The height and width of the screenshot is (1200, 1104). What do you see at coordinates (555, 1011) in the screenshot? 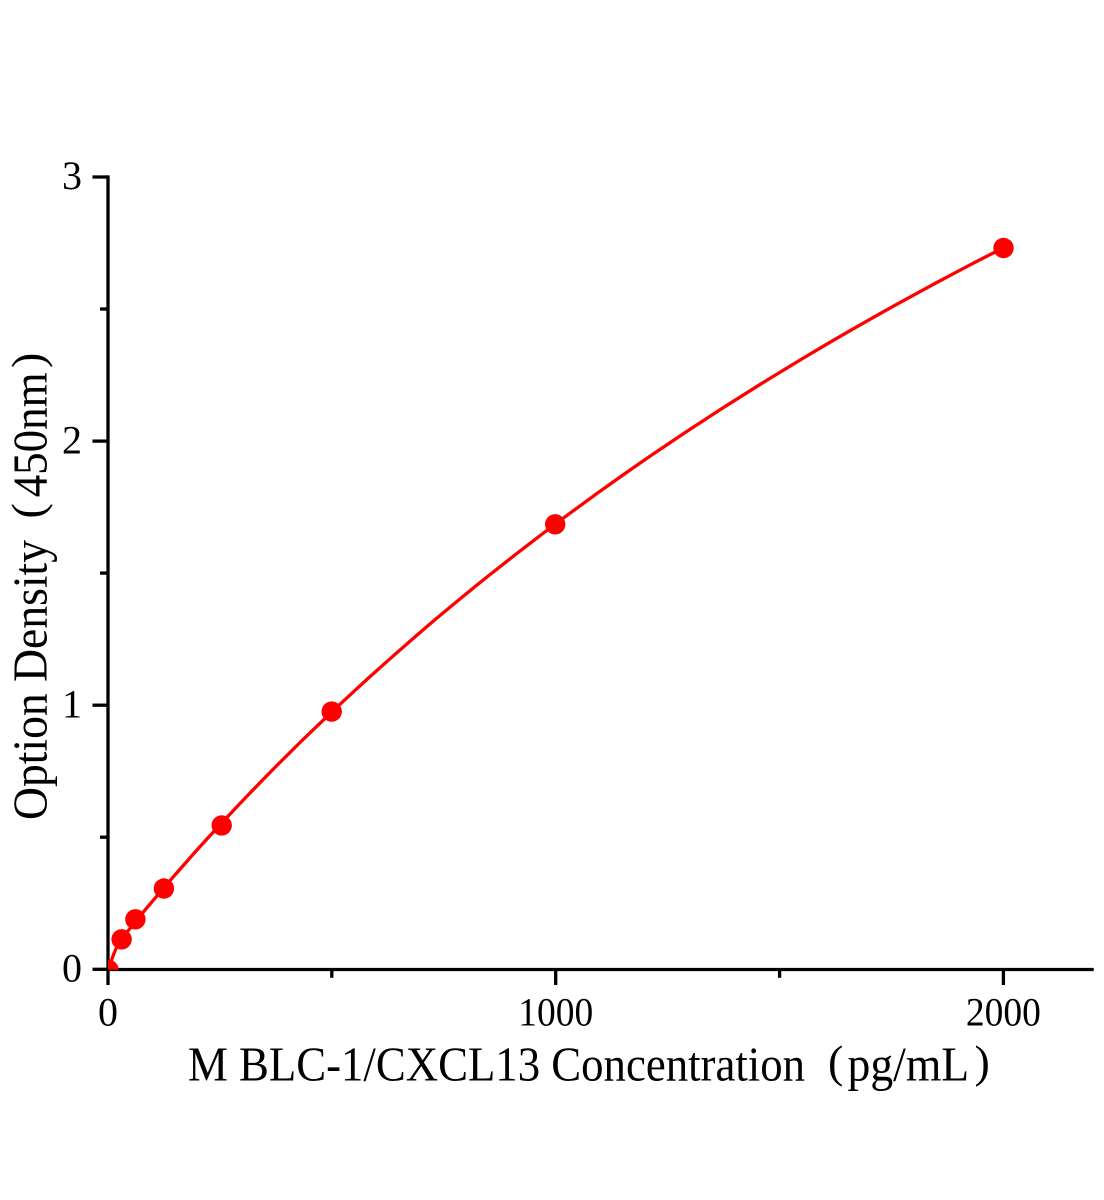
I see `svg-text: 1000` at bounding box center [555, 1011].